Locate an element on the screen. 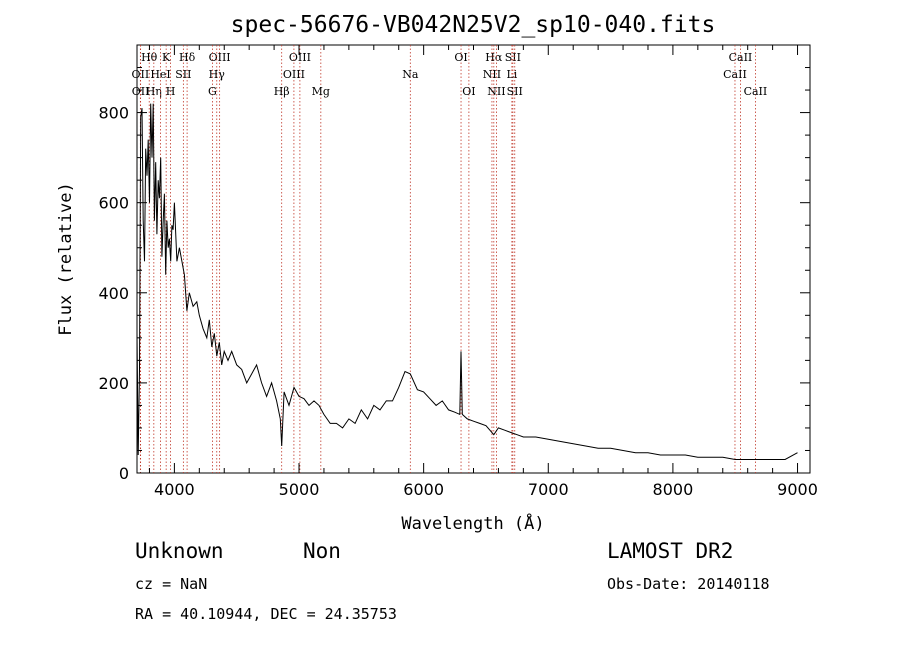 The image size is (900, 649). line-marker-label: Hδ is located at coordinates (187, 57).